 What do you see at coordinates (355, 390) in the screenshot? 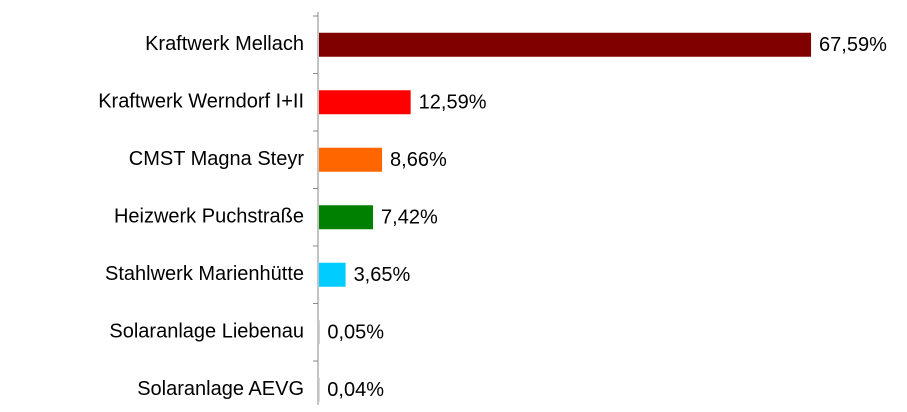
I see `value-label: 0,04%` at bounding box center [355, 390].